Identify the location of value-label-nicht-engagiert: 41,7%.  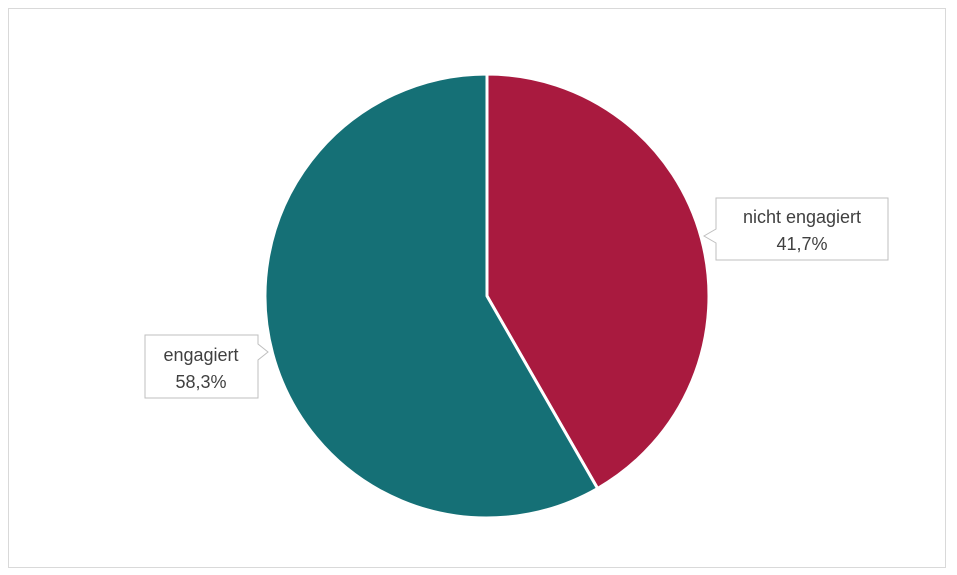
(801, 244).